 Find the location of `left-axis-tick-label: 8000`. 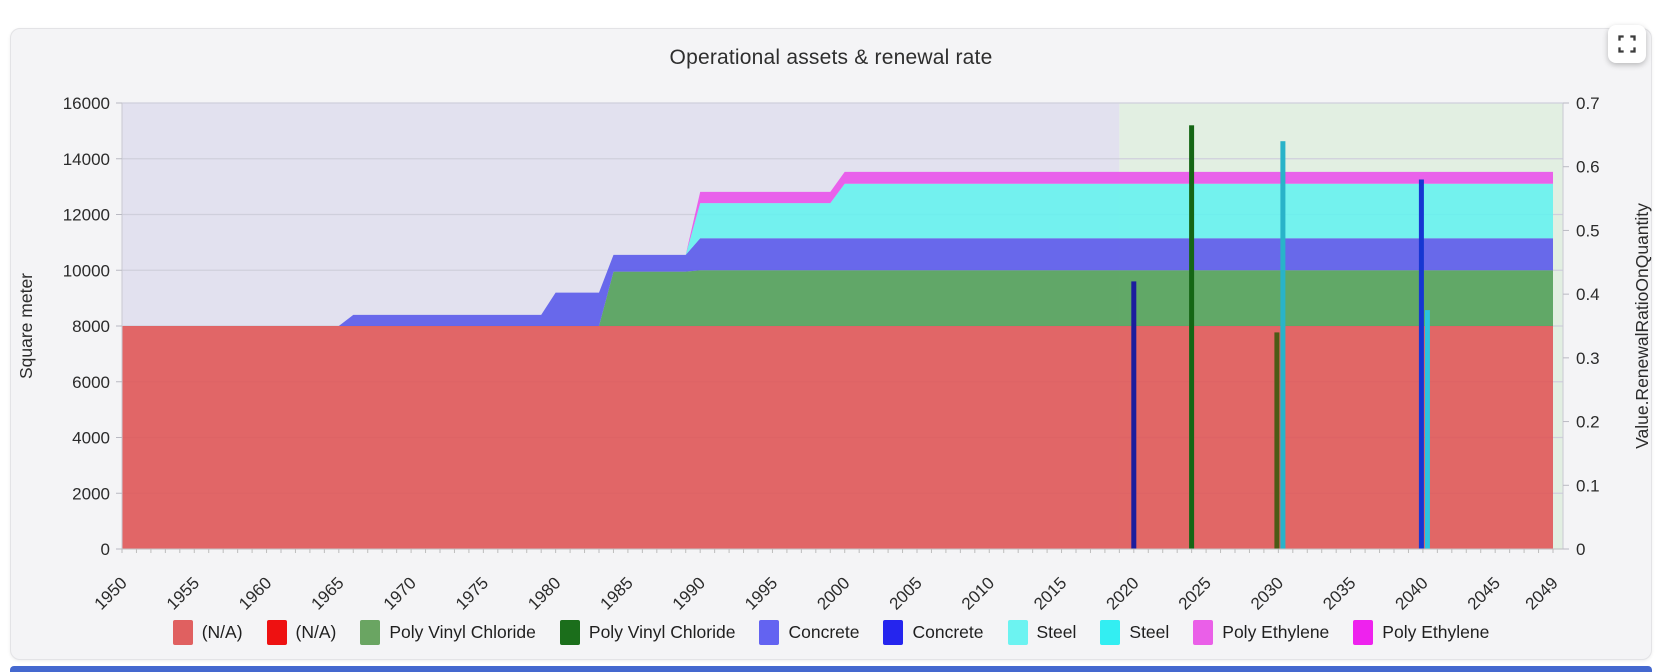

left-axis-tick-label: 8000 is located at coordinates (91, 326).